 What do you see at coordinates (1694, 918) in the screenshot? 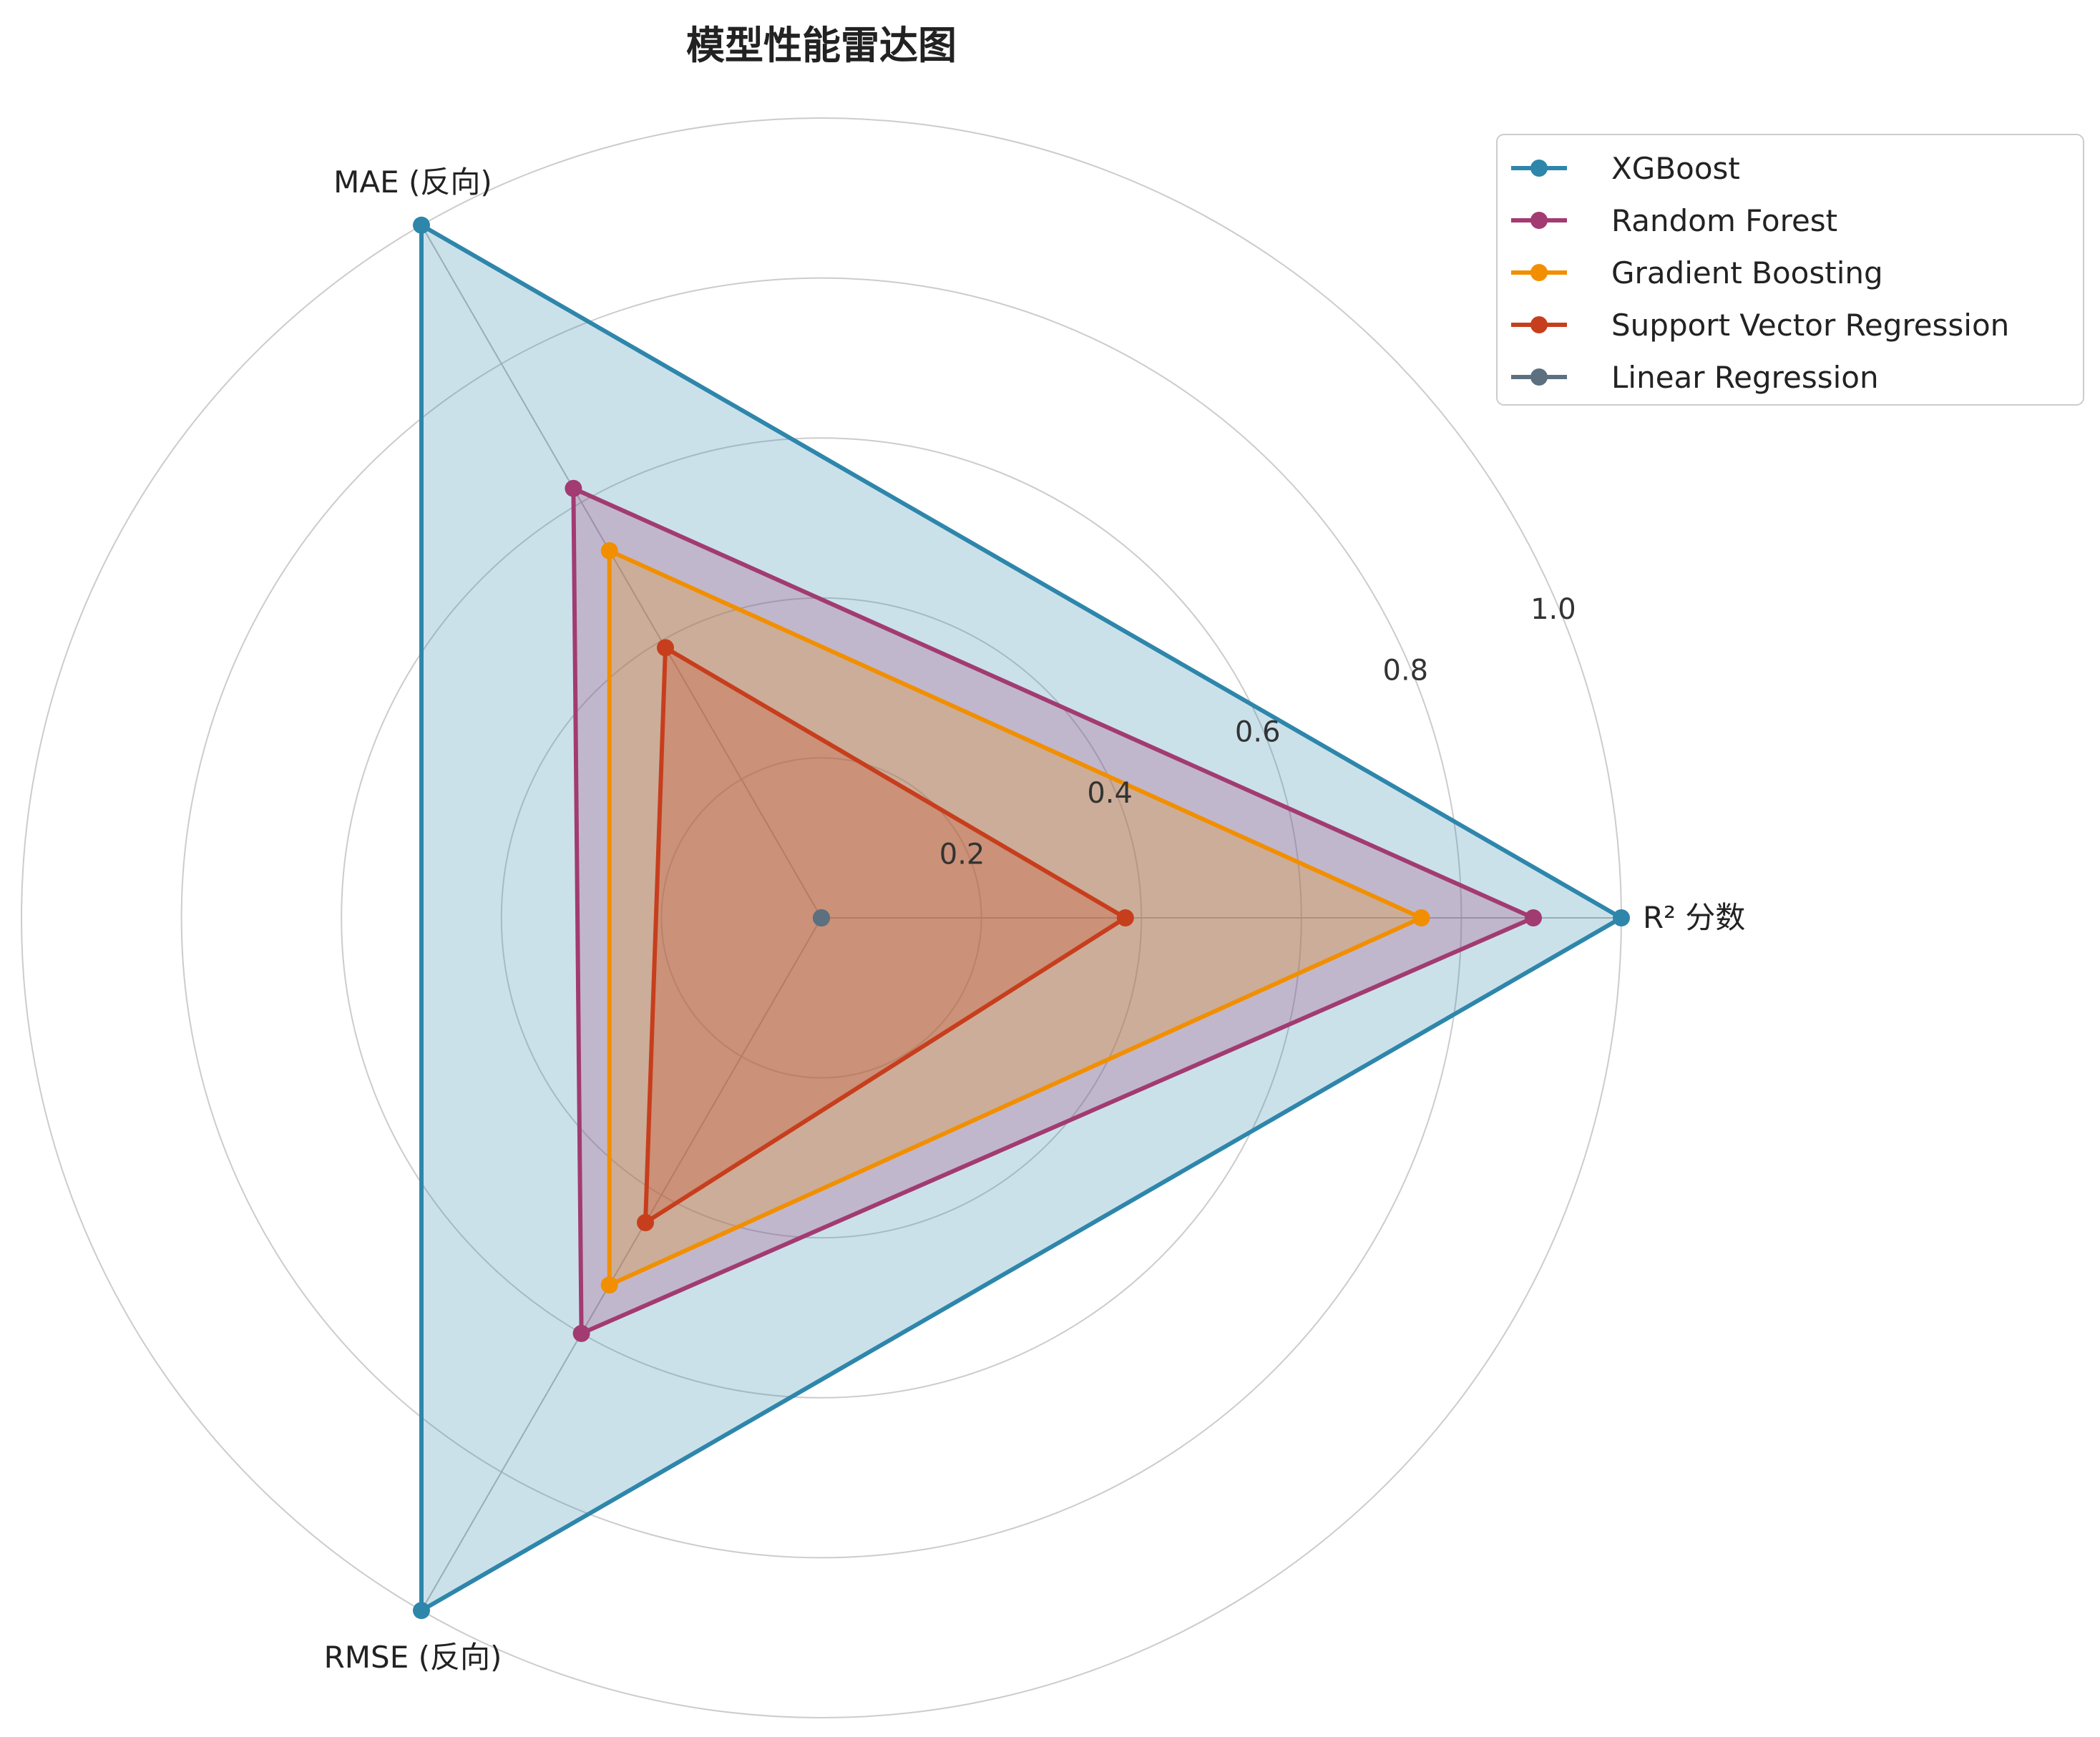
I see `axis-label: R² 分数` at bounding box center [1694, 918].